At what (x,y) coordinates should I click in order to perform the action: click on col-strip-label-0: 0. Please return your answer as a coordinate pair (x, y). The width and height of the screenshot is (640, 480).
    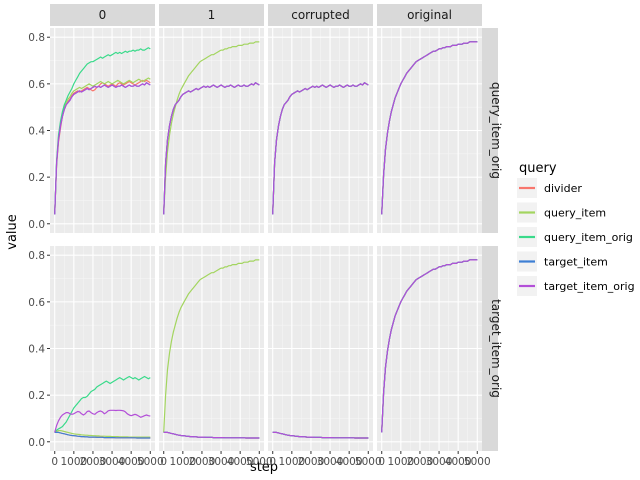
    Looking at the image, I should click on (103, 15).